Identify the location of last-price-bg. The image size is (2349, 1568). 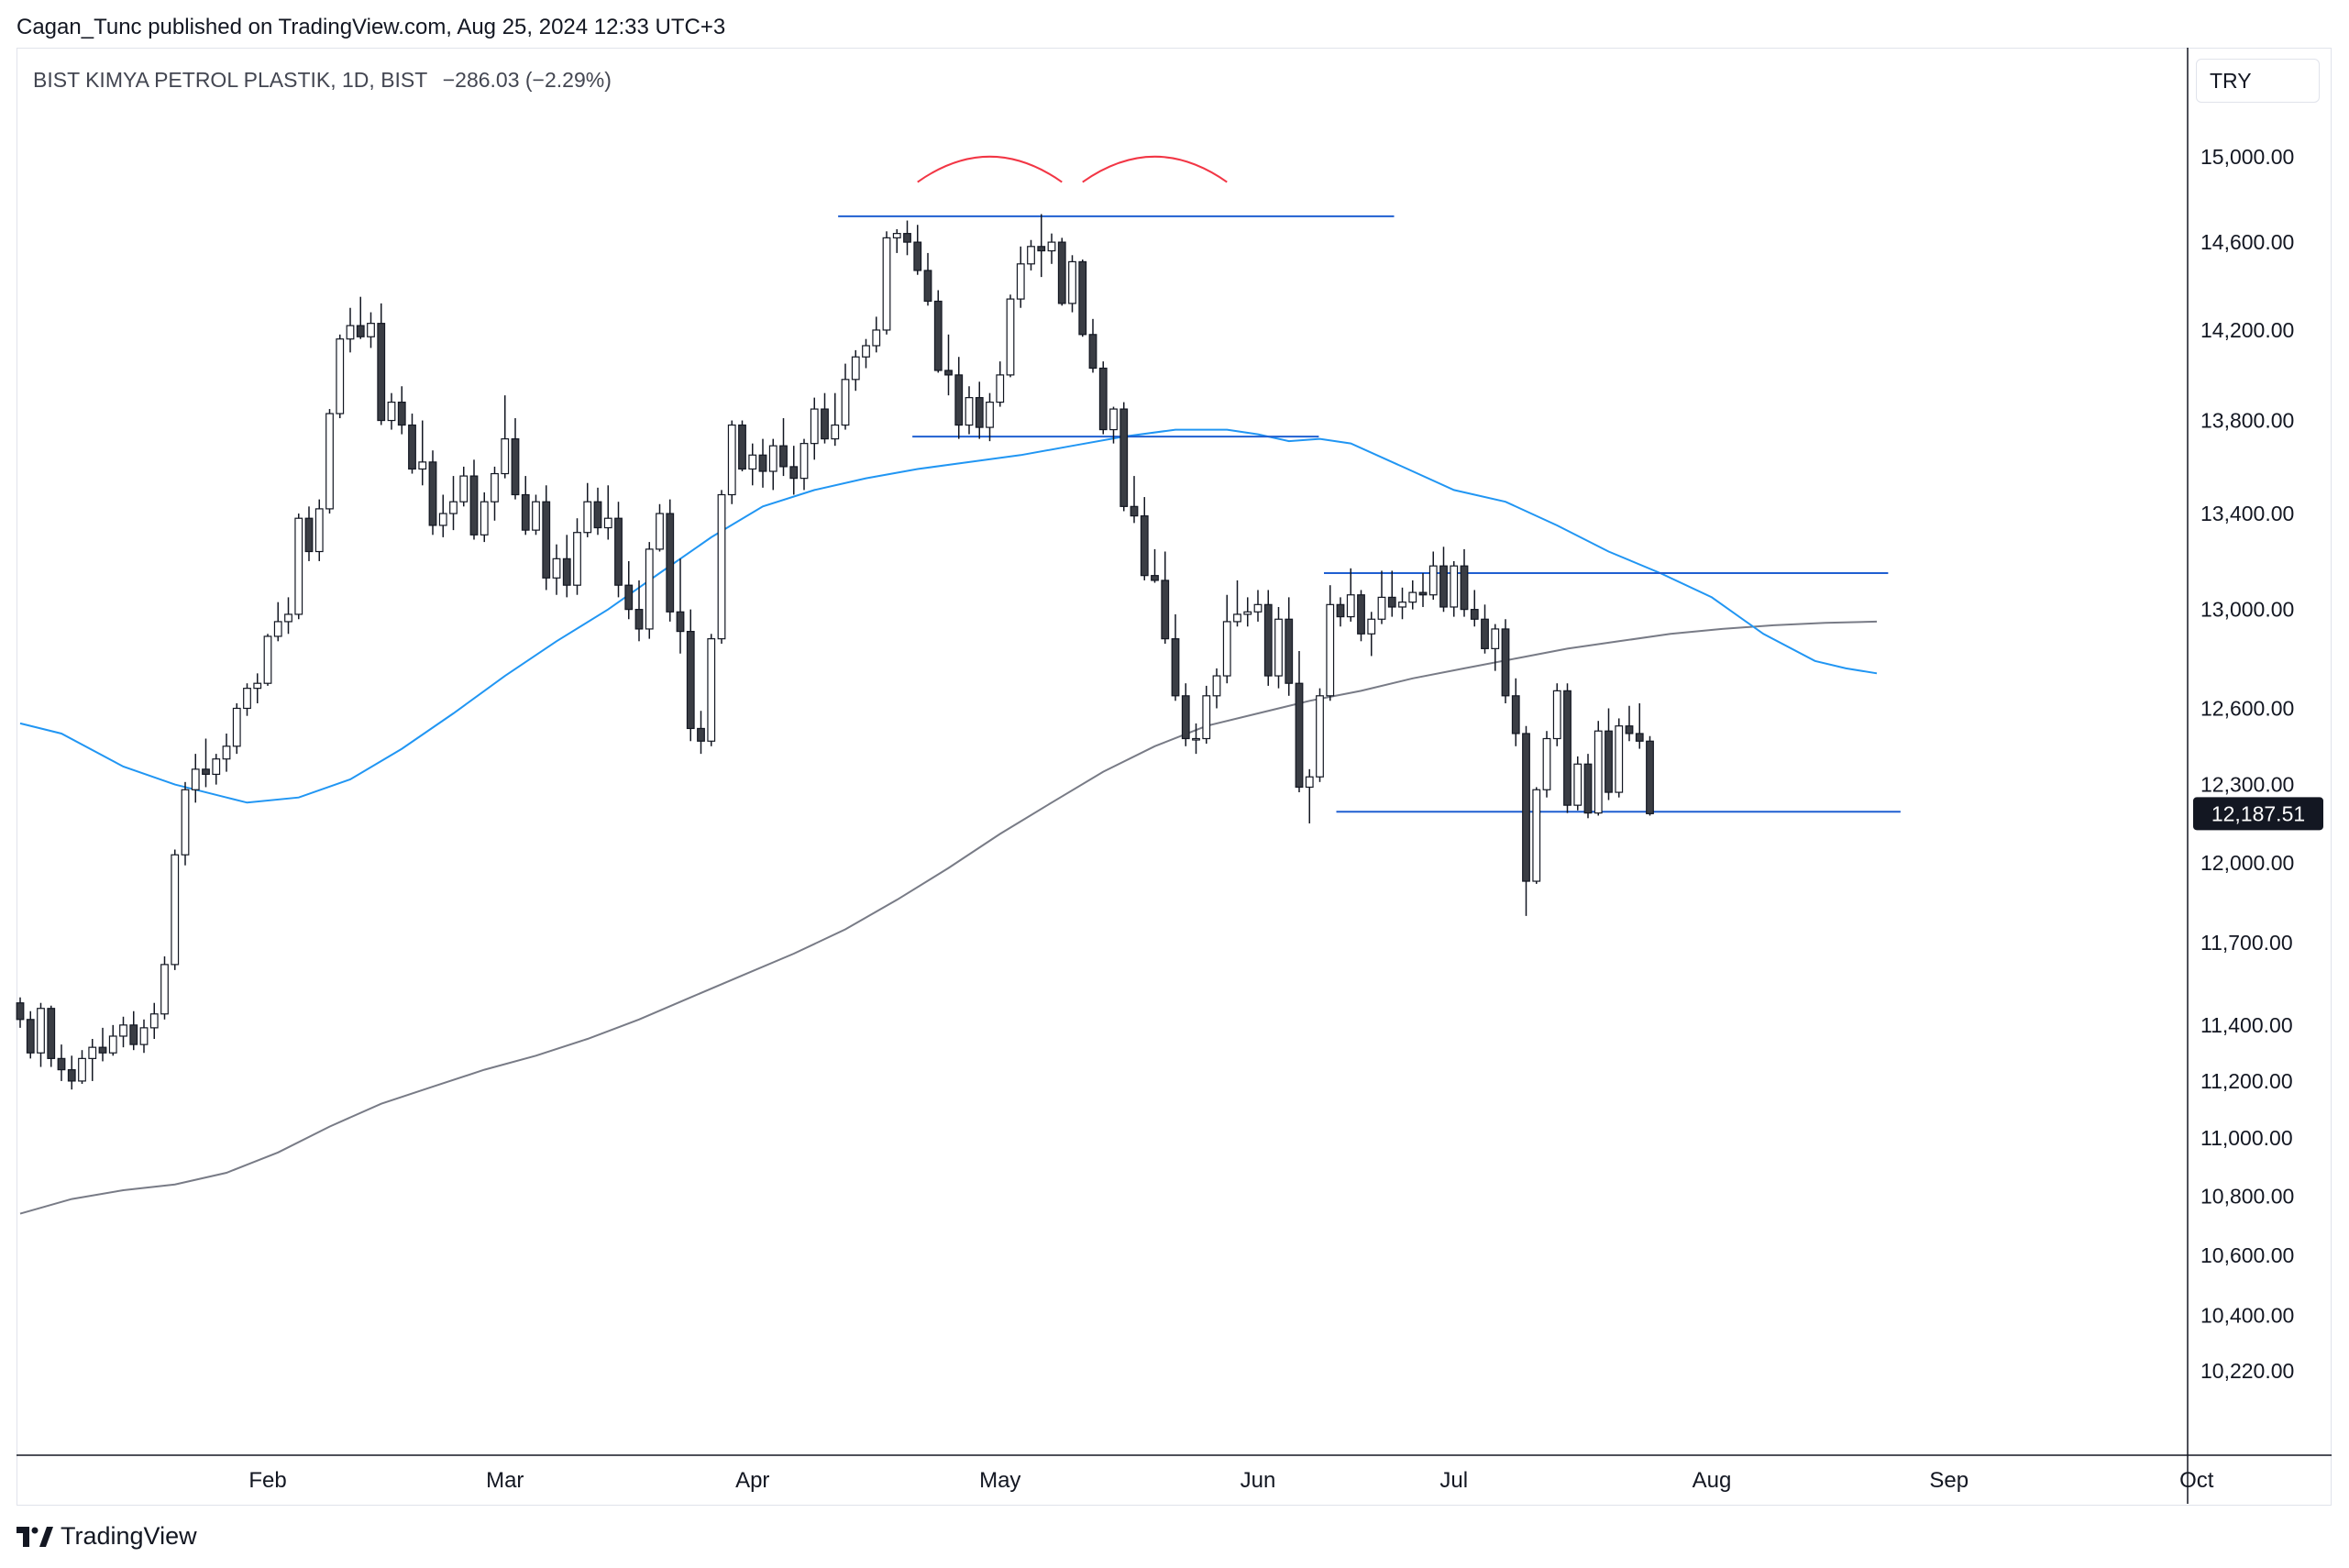
(2258, 814).